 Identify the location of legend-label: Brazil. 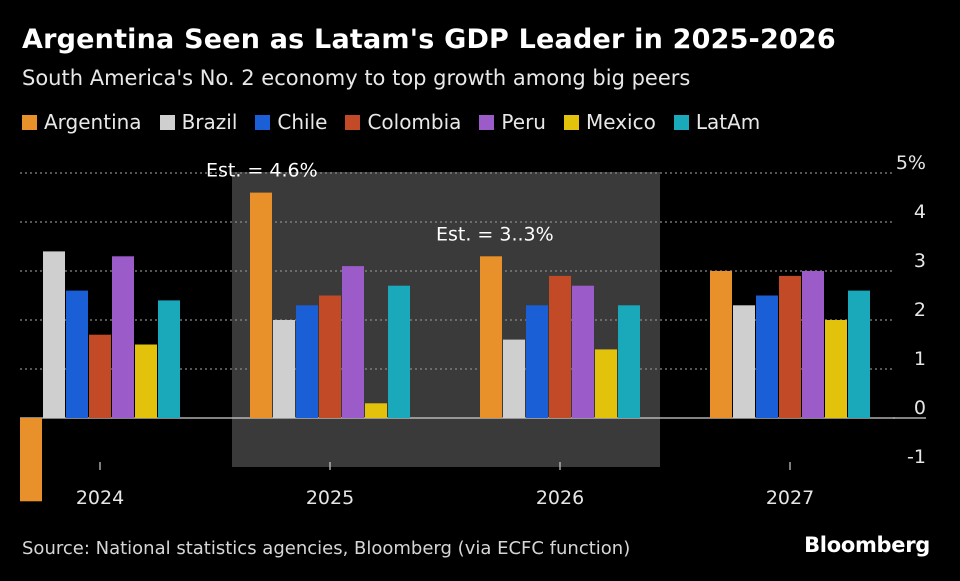
(209, 122).